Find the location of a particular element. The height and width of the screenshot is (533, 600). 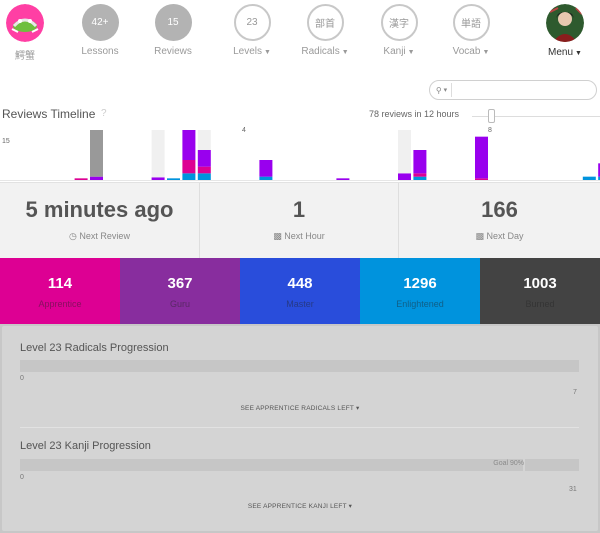

see-apprentice-kanji-label: SEE APPRENTICE KANJI LEFT is located at coordinates (297, 506).